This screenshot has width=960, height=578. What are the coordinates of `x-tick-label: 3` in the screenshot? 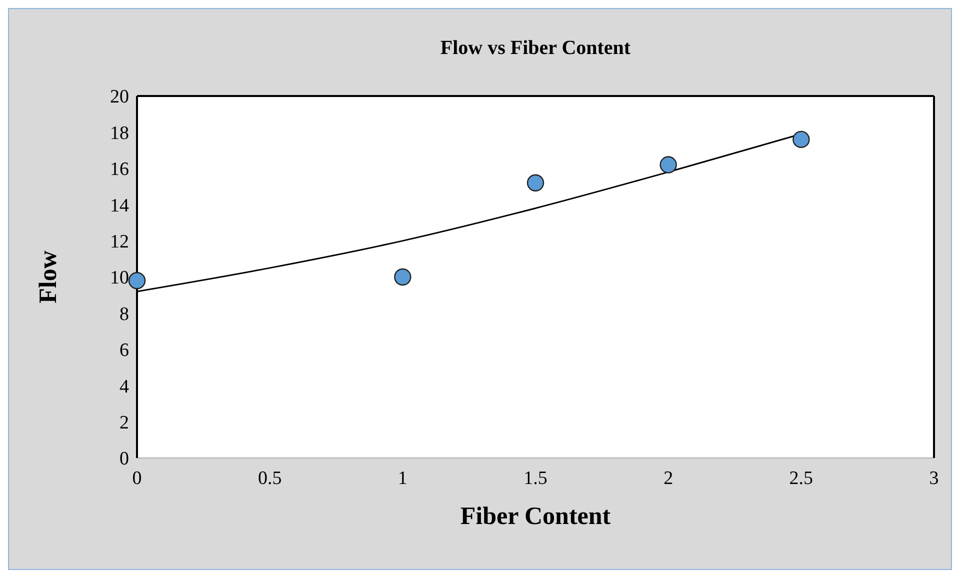 It's located at (934, 478).